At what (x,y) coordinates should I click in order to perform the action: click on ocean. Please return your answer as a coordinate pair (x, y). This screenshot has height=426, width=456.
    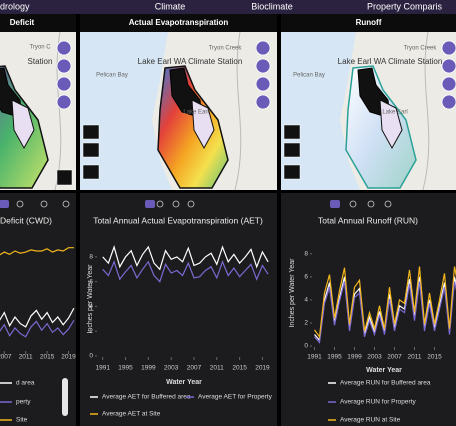
    Looking at the image, I should click on (320, 111).